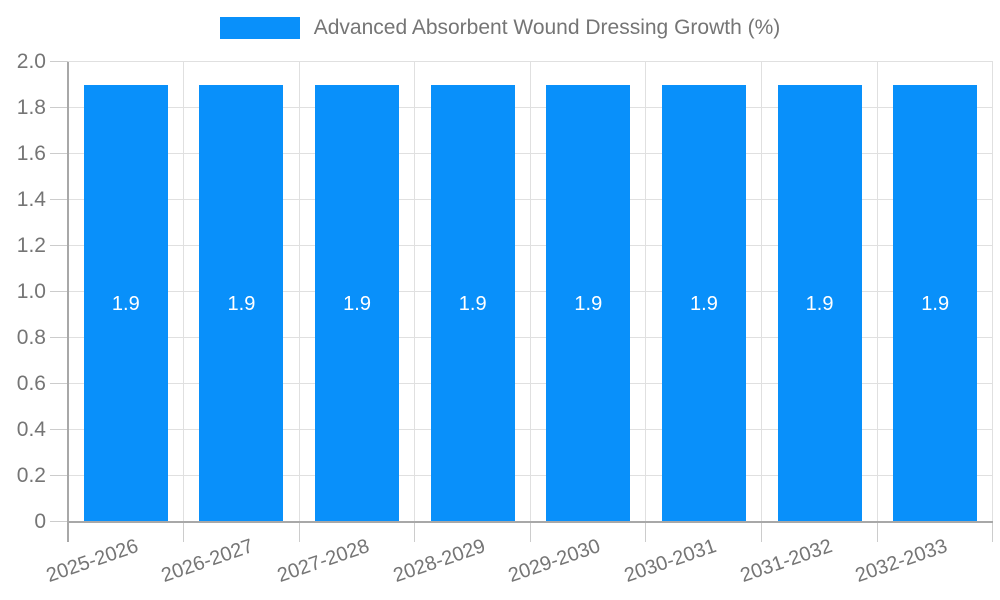 The width and height of the screenshot is (1000, 600). What do you see at coordinates (31, 337) in the screenshot?
I see `y-tick-label: 0.8` at bounding box center [31, 337].